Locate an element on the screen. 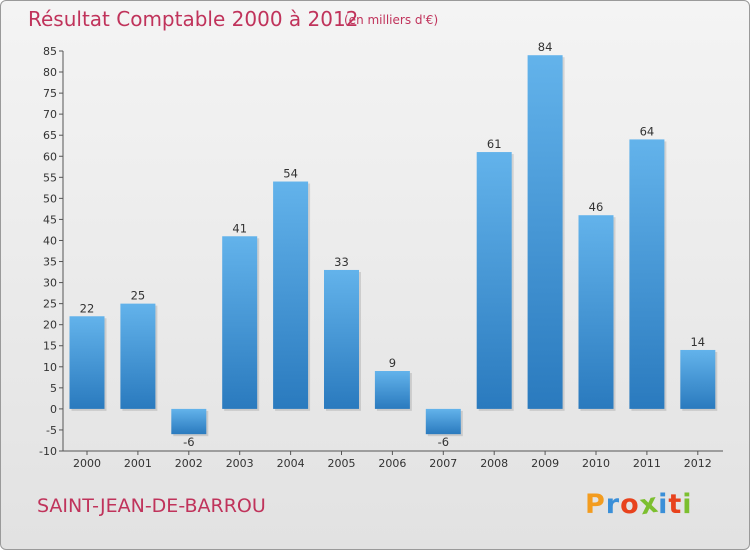 The image size is (750, 550). logo-letter: r is located at coordinates (613, 504).